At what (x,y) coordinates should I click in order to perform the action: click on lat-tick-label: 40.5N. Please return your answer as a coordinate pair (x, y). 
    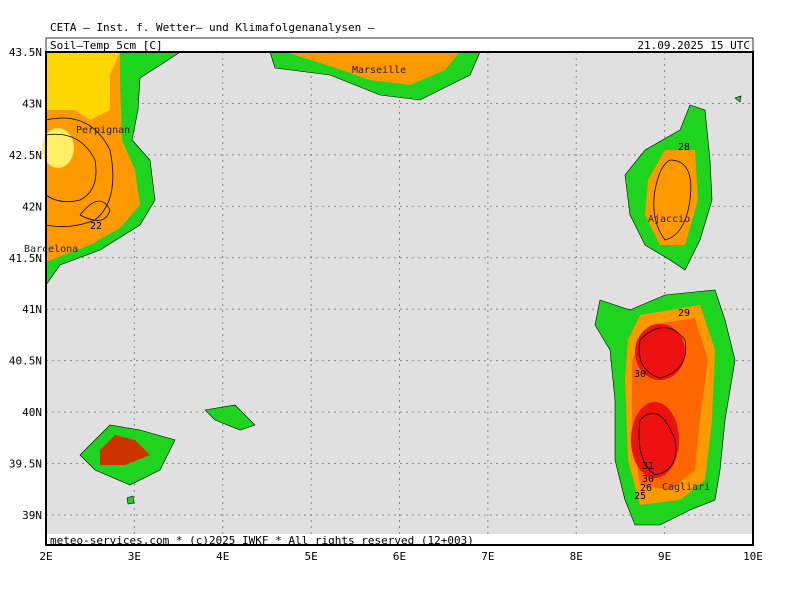
    Looking at the image, I should click on (25, 361).